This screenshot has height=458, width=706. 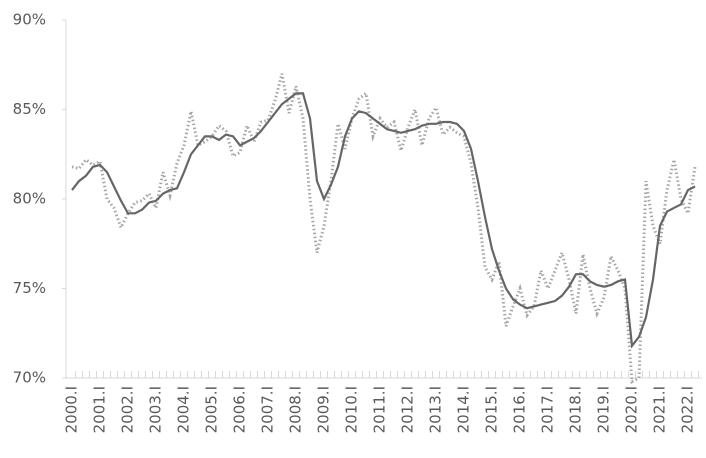 What do you see at coordinates (604, 409) in the screenshot?
I see `x-tick-label: 2019.I` at bounding box center [604, 409].